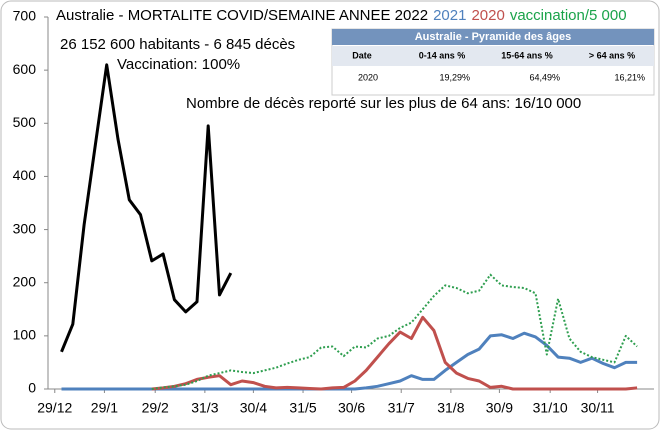  I want to click on x-tick-label: 29/1, so click(104, 408).